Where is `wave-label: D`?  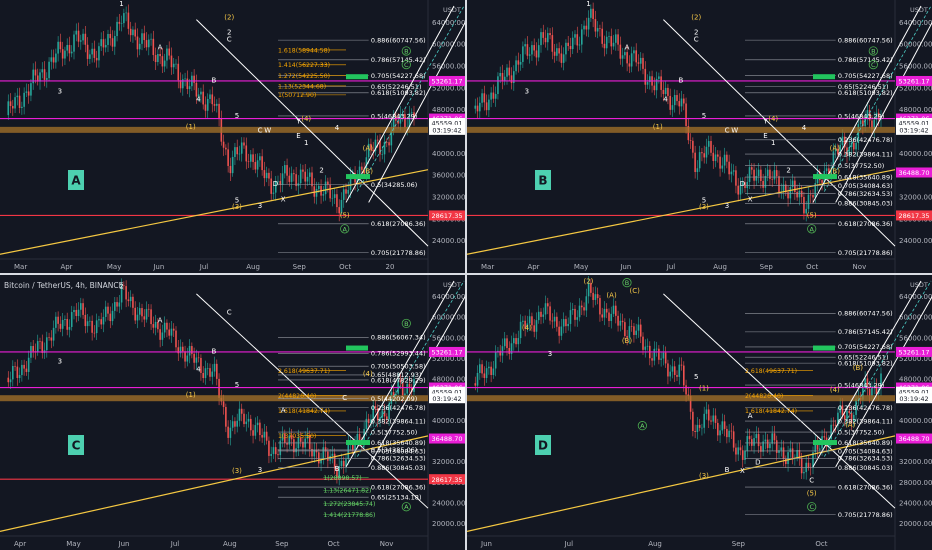
wave-label: D is located at coordinates (742, 184).